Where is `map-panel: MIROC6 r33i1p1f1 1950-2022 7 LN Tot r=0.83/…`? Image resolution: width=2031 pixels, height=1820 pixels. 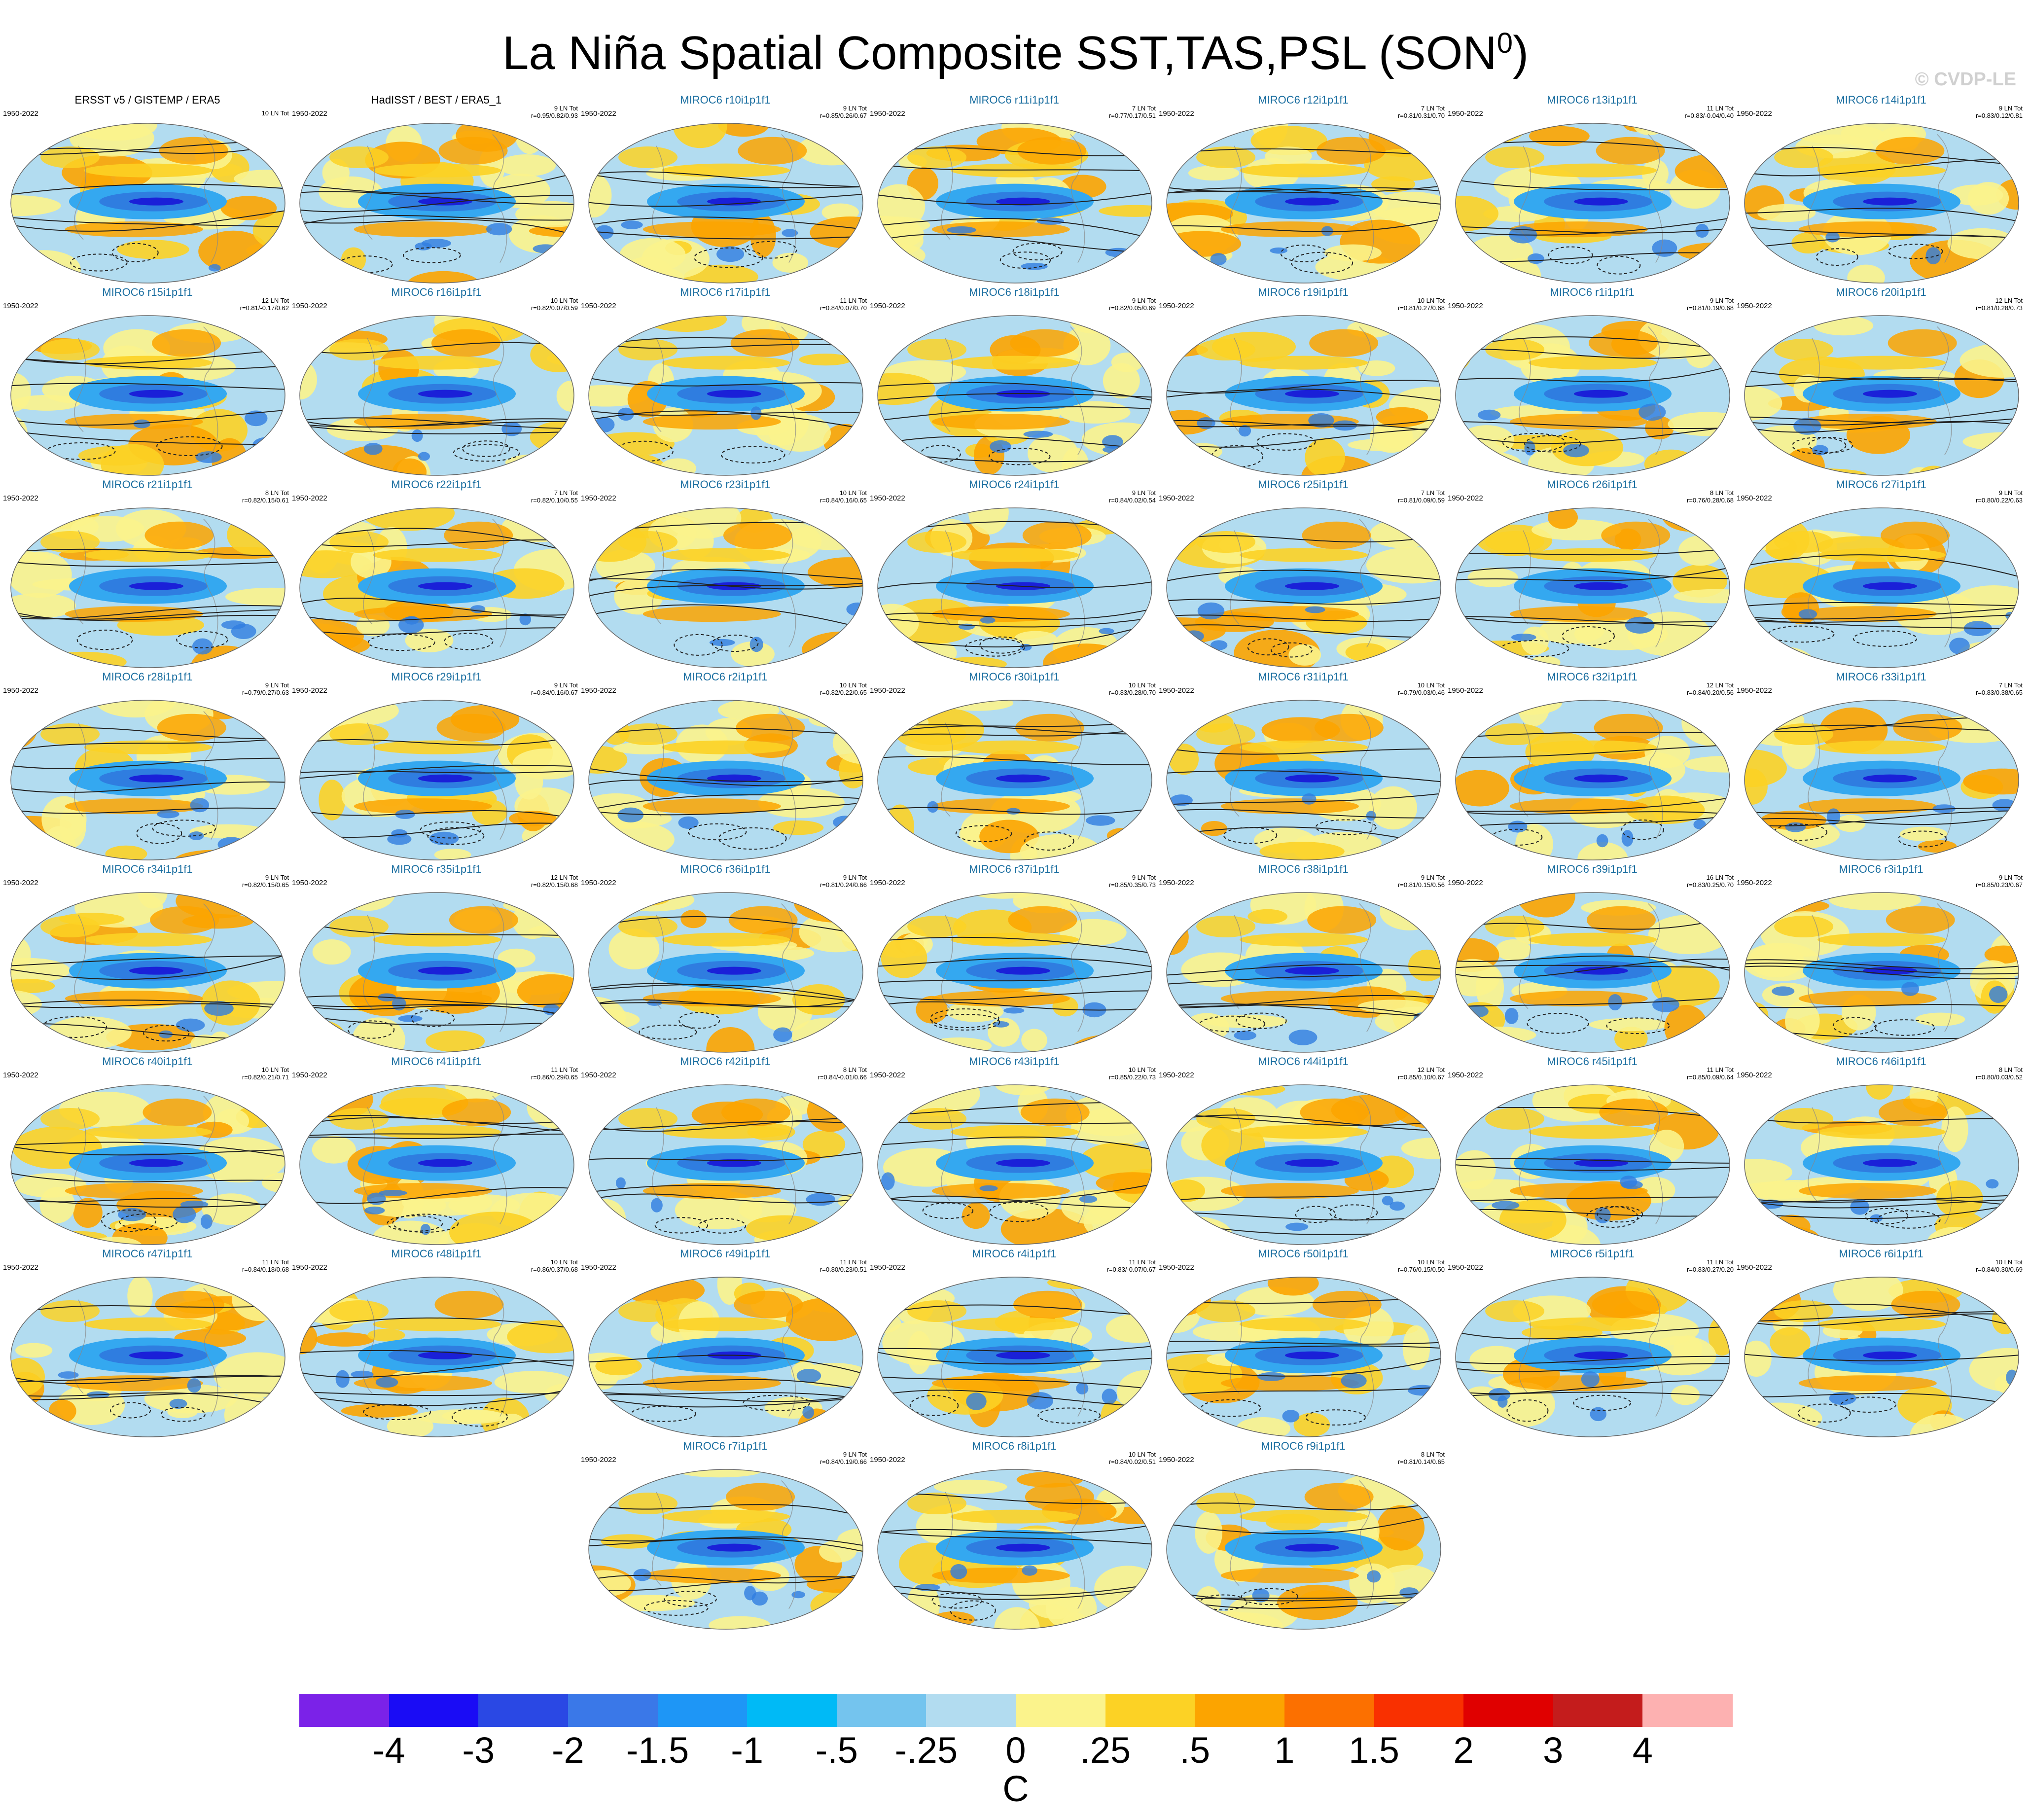
map-panel: MIROC6 r33i1p1f1 1950-2022 7 LN Tot r=0.83/… is located at coordinates (1881, 767).